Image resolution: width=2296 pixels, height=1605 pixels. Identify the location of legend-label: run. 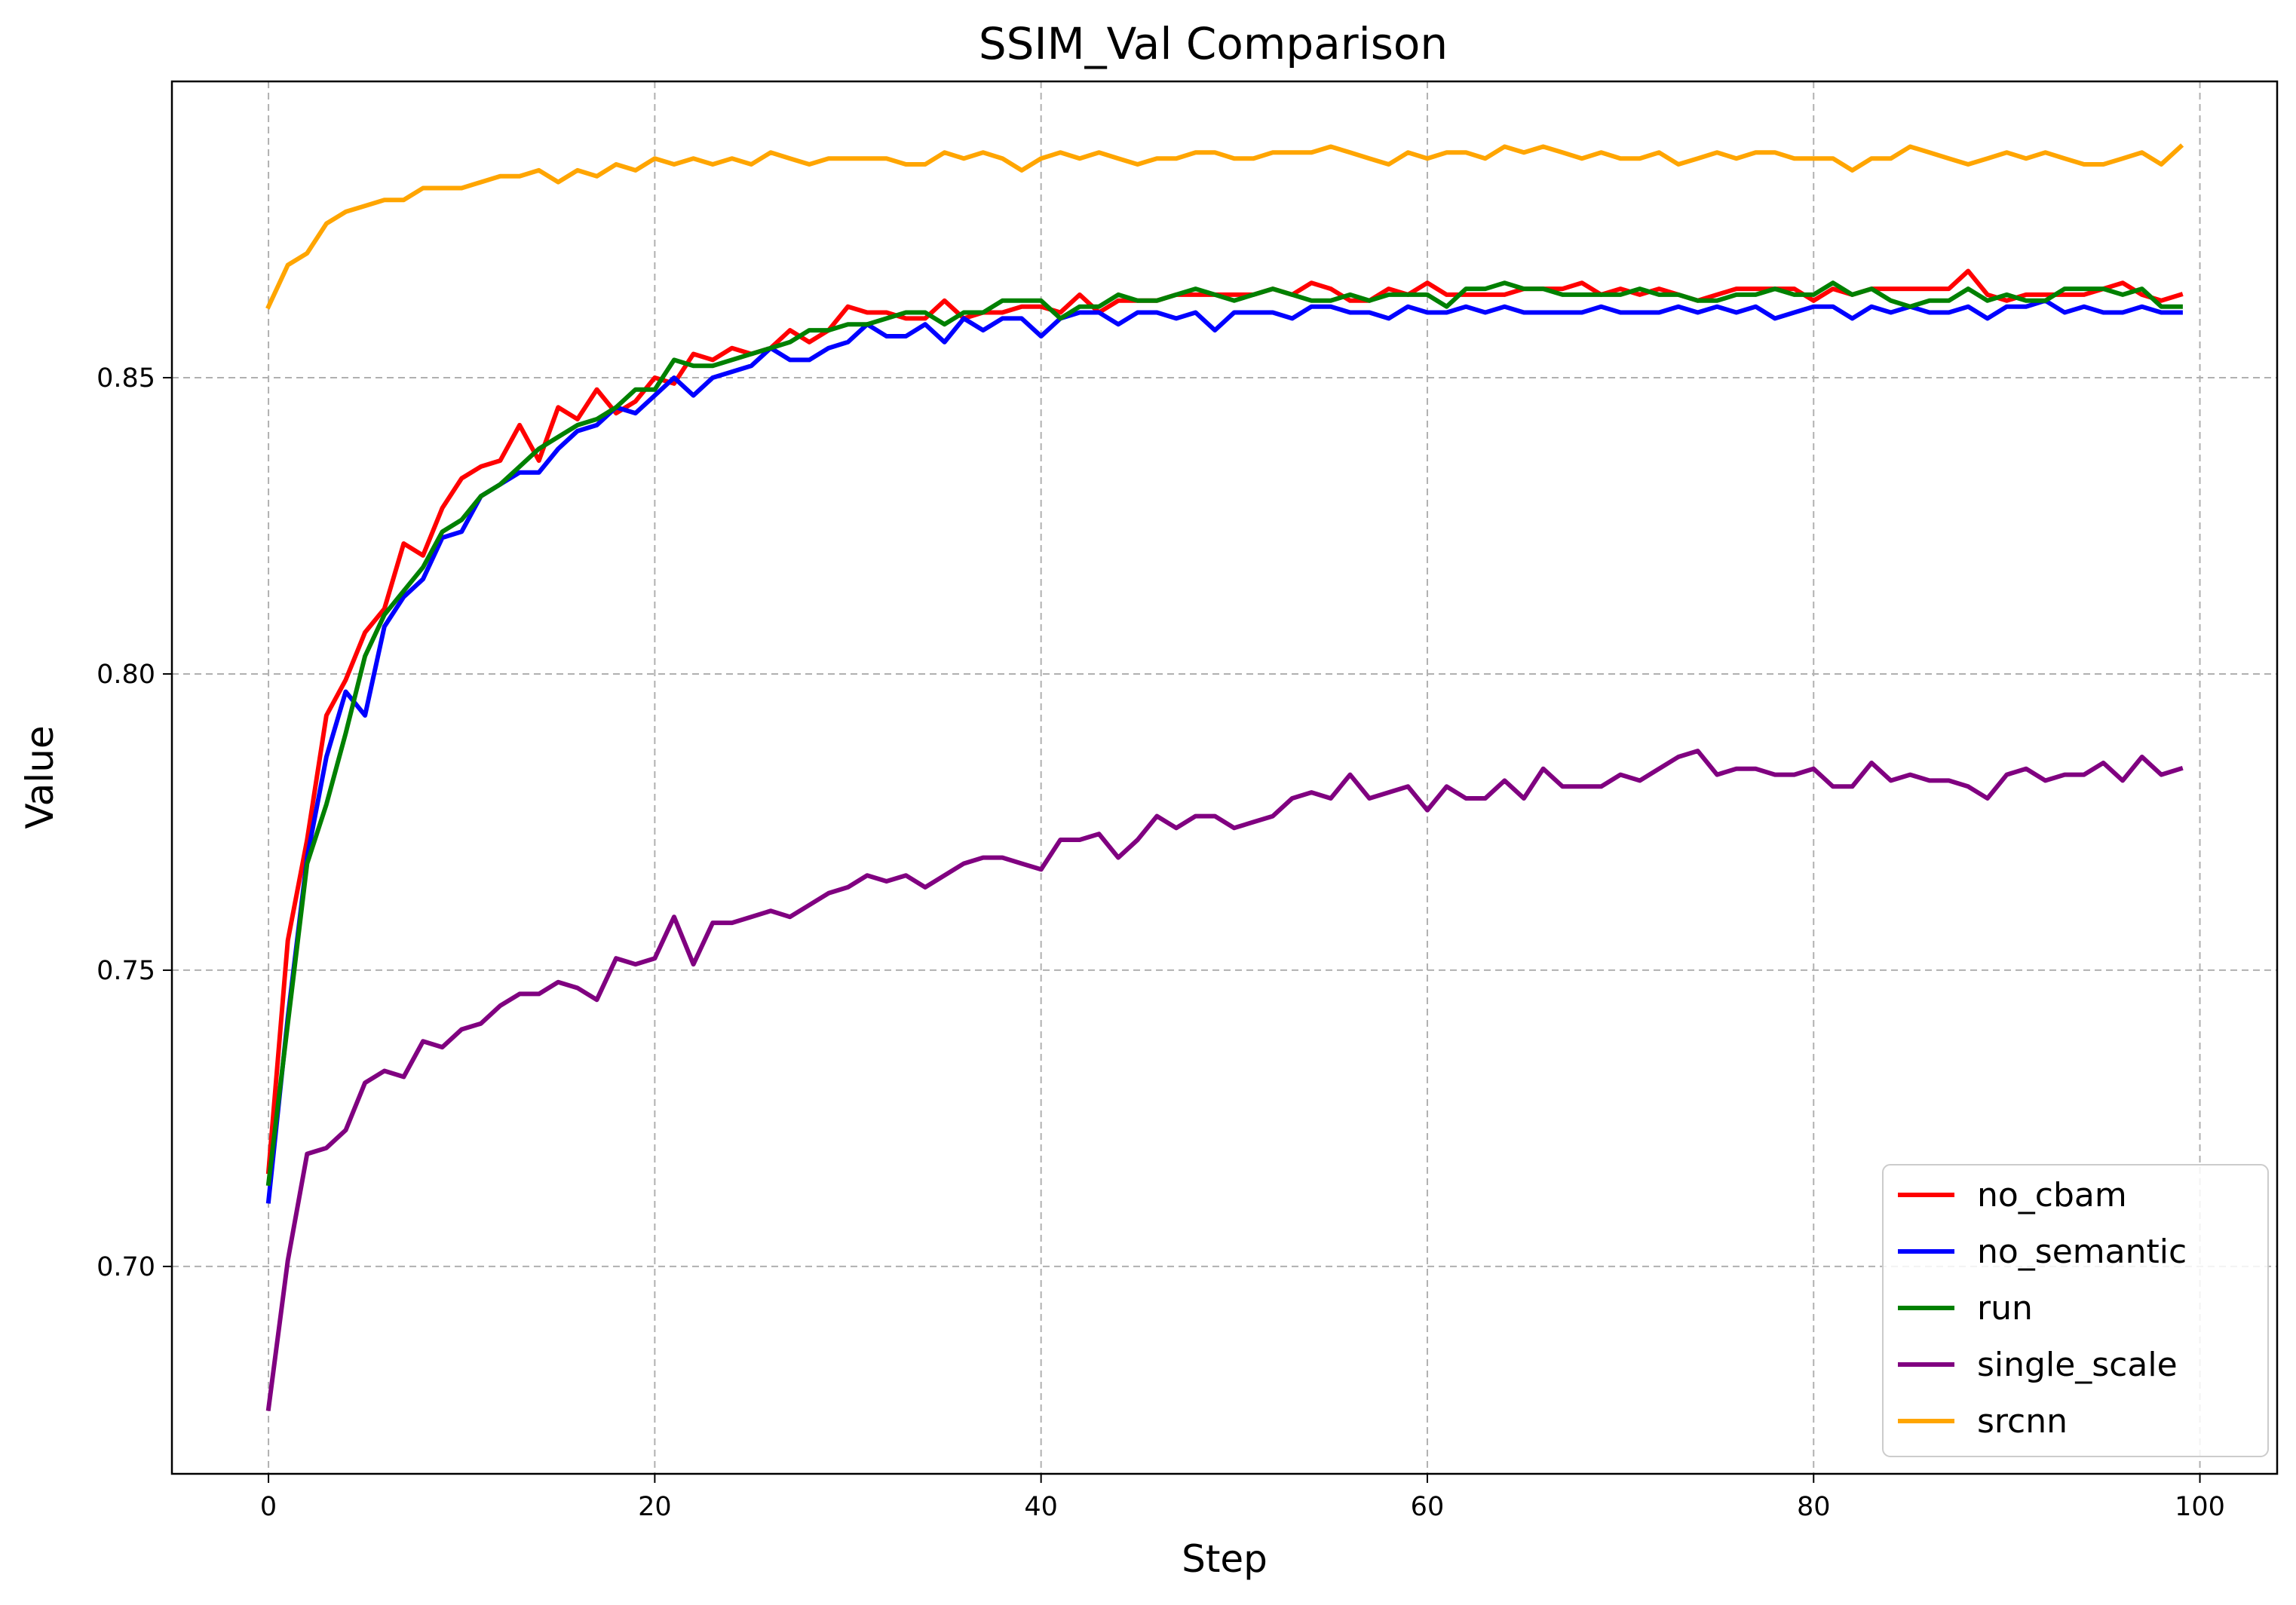
(2005, 1308).